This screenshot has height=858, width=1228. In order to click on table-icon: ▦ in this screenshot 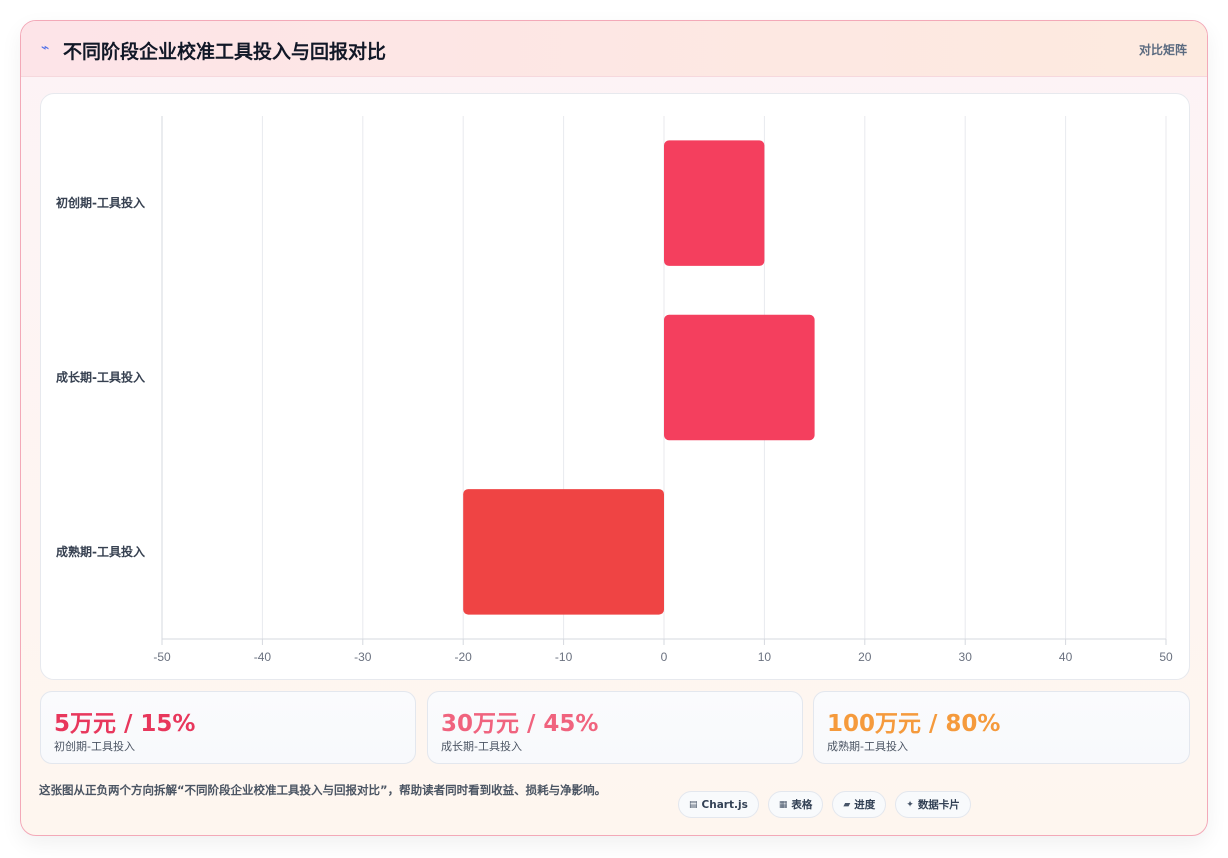, I will do `click(783, 804)`.